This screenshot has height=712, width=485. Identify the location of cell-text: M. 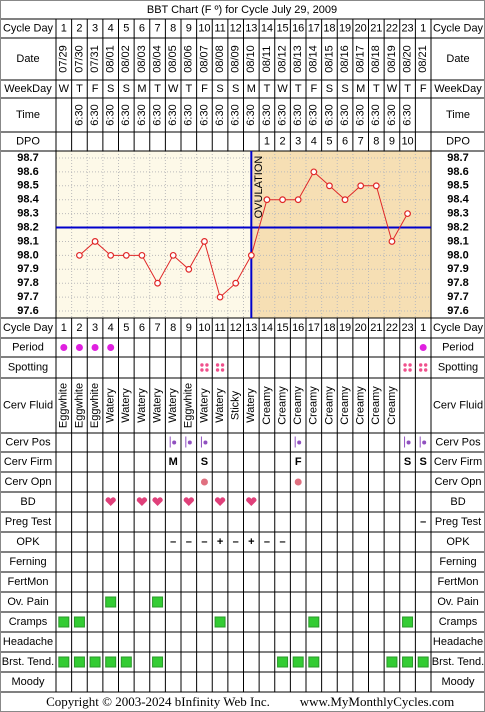
(173, 462).